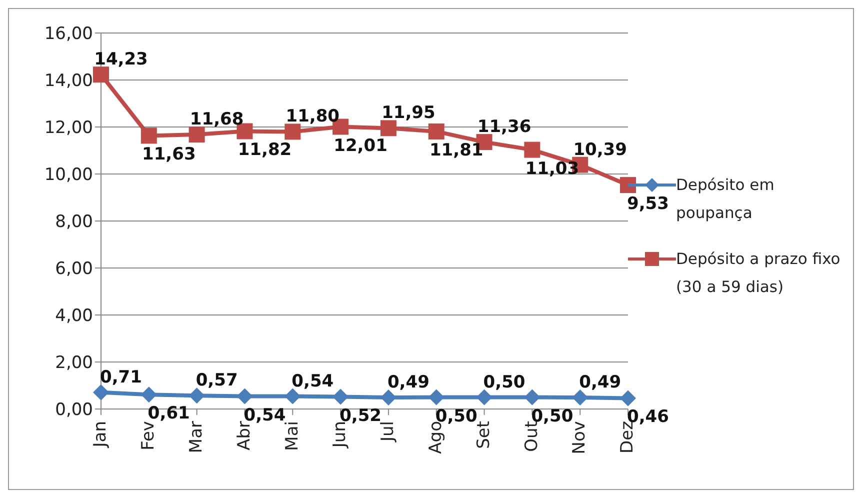  I want to click on y-tick-label: 2,00, so click(74, 363).